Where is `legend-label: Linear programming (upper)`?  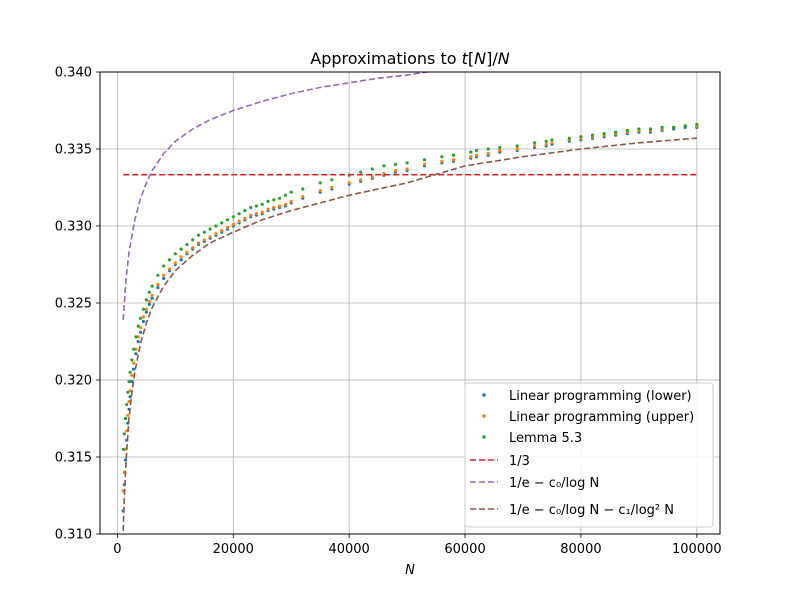
legend-label: Linear programming (upper) is located at coordinates (601, 417).